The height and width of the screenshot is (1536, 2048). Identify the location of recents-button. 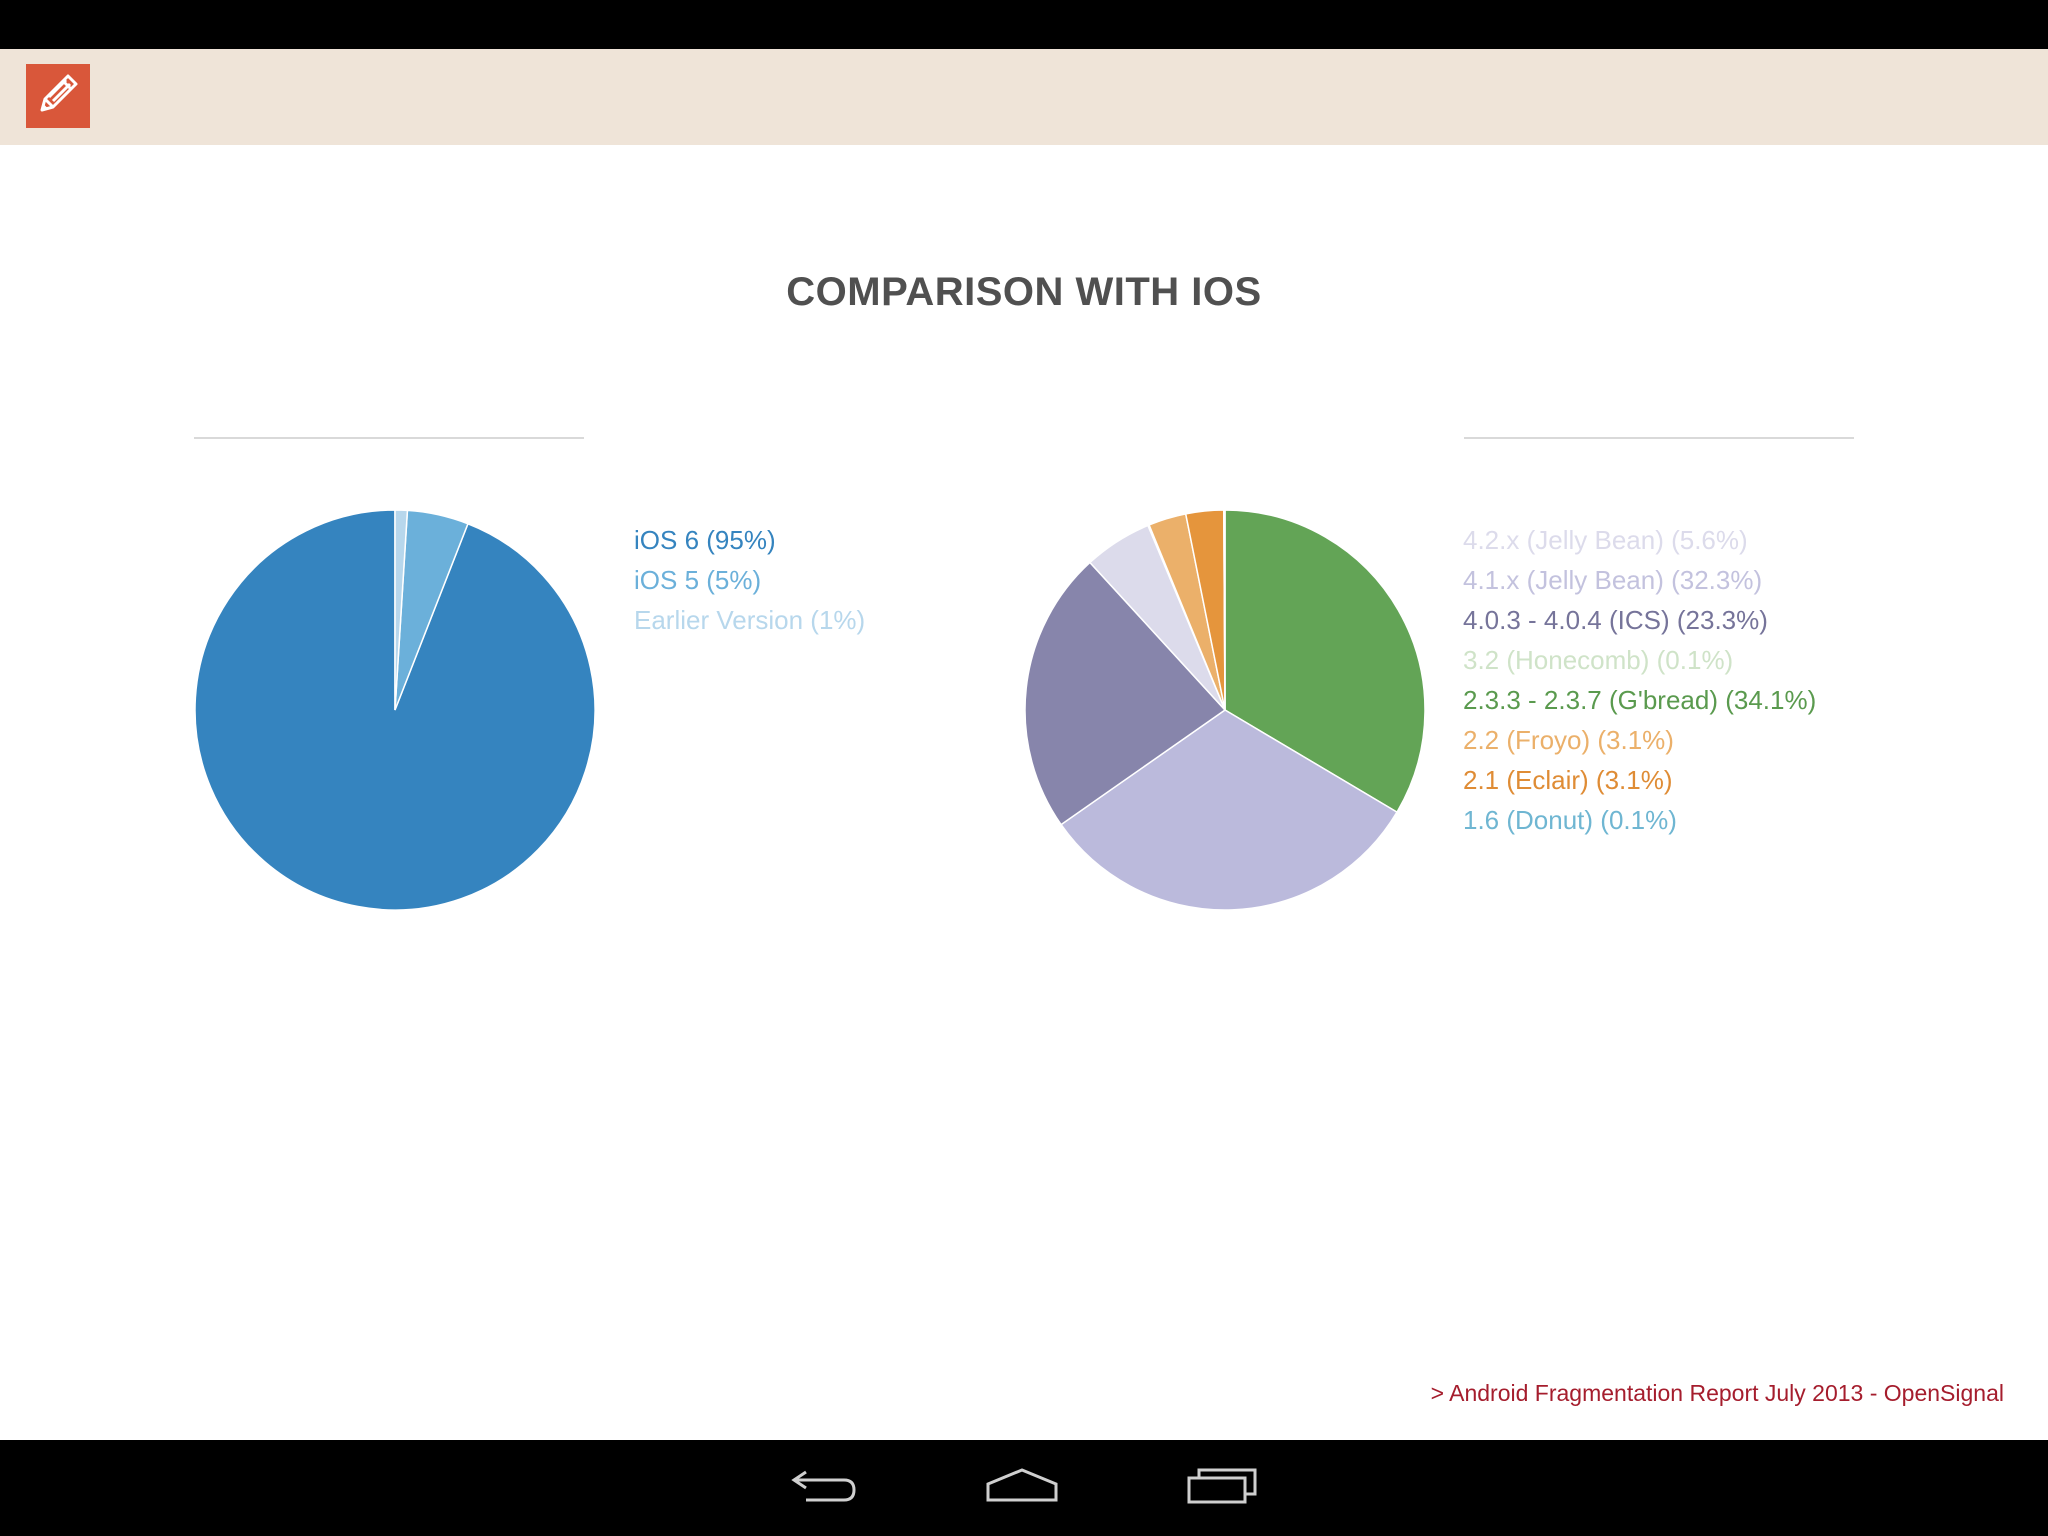
(1223, 1488).